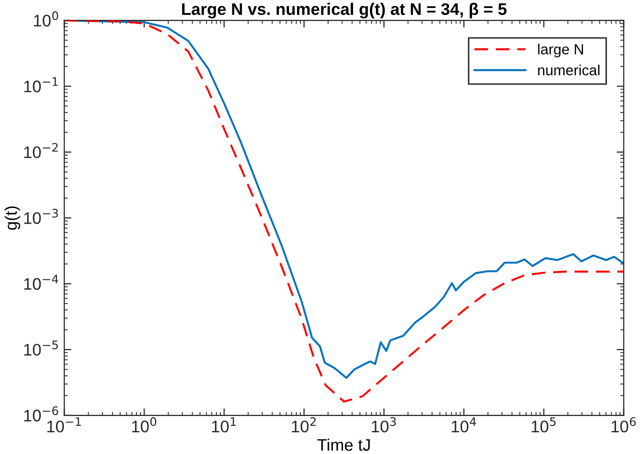  Describe the element at coordinates (41, 282) in the screenshot. I see `y-tick-label: 10$^{−4}$` at that location.